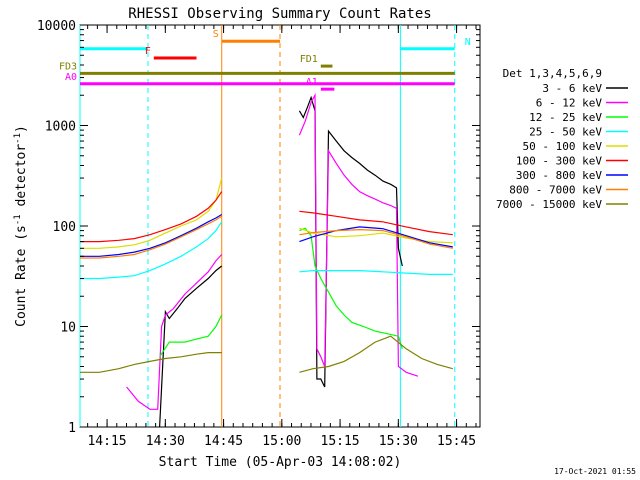 Image resolution: width=640 pixels, height=480 pixels. I want to click on y-axis-label-part: detector, so click(21, 179).